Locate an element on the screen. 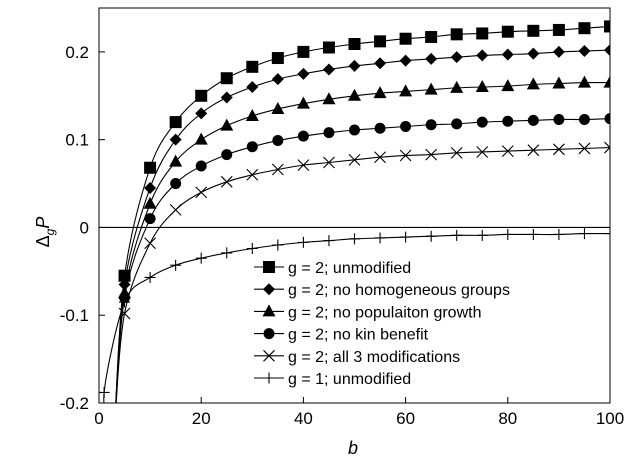 The width and height of the screenshot is (636, 460). legend-label: g = 2; unmodified is located at coordinates (349, 268).